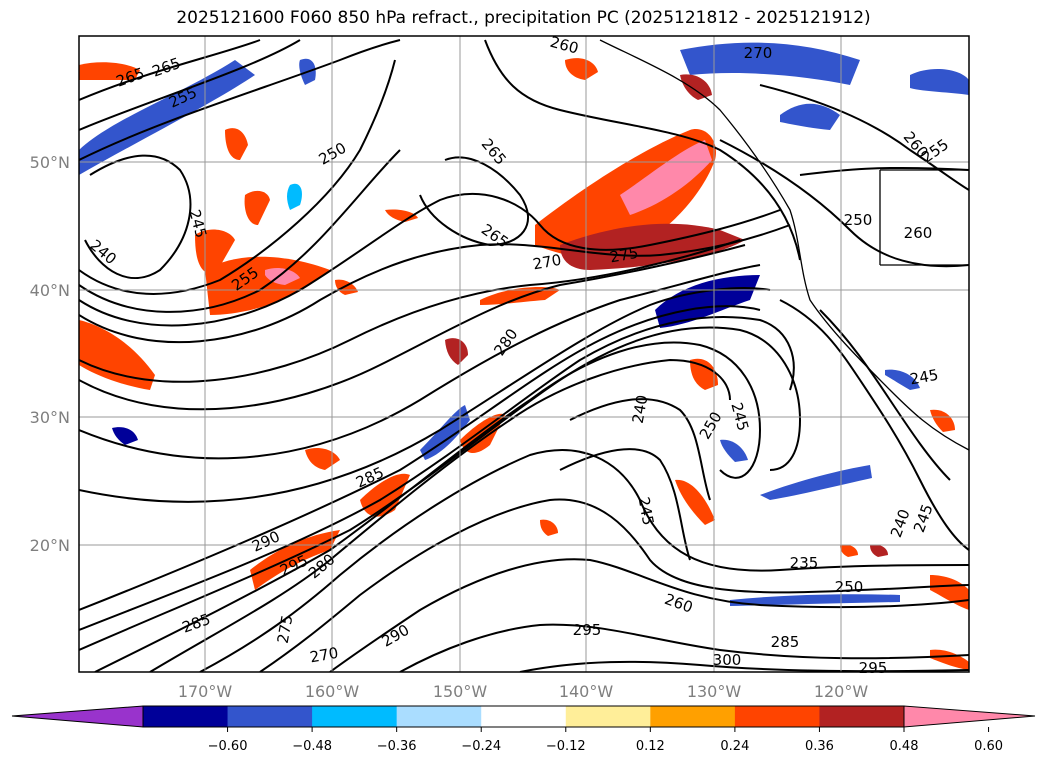 The height and width of the screenshot is (765, 1047). What do you see at coordinates (332, 691) in the screenshot?
I see `lon-label-160w: 160°W` at bounding box center [332, 691].